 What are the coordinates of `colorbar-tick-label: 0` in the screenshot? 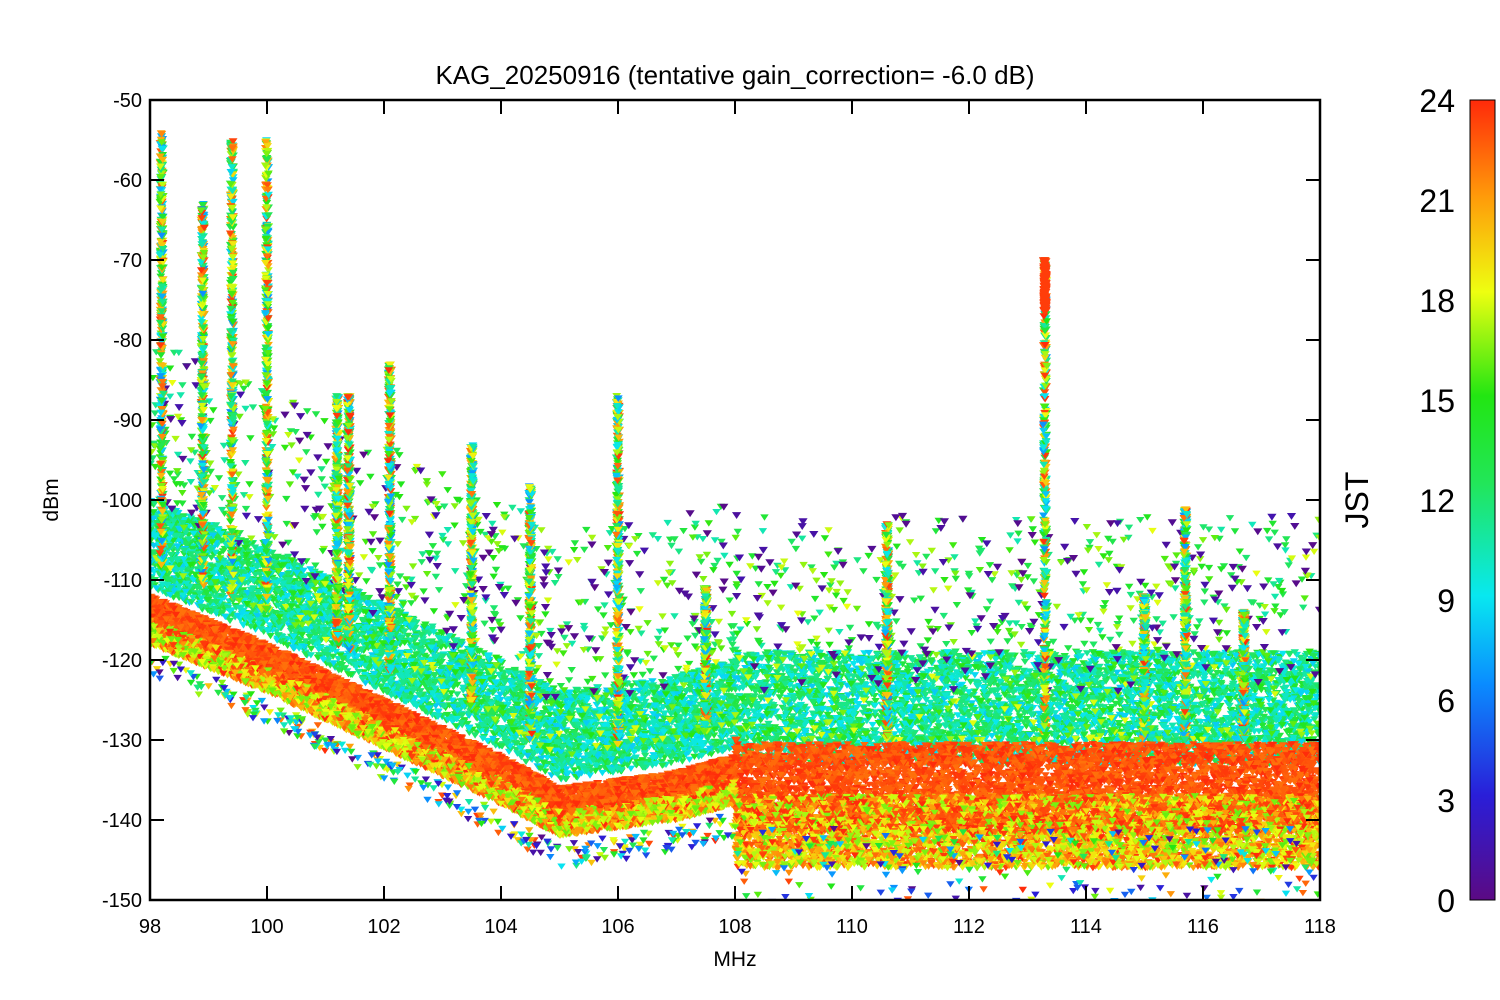 It's located at (1446, 901).